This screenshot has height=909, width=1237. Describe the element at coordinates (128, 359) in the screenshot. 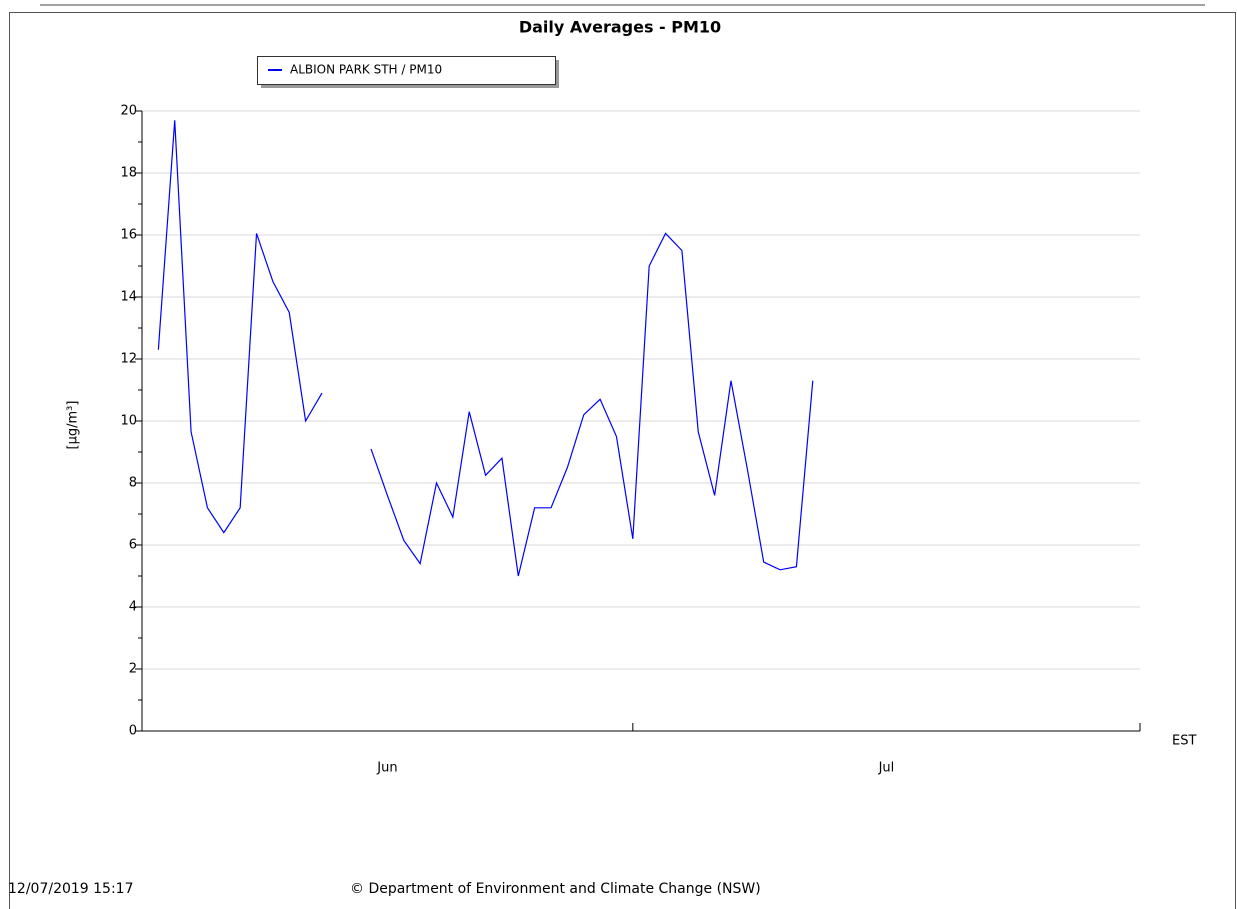

I see `y-tick-label: 12` at that location.